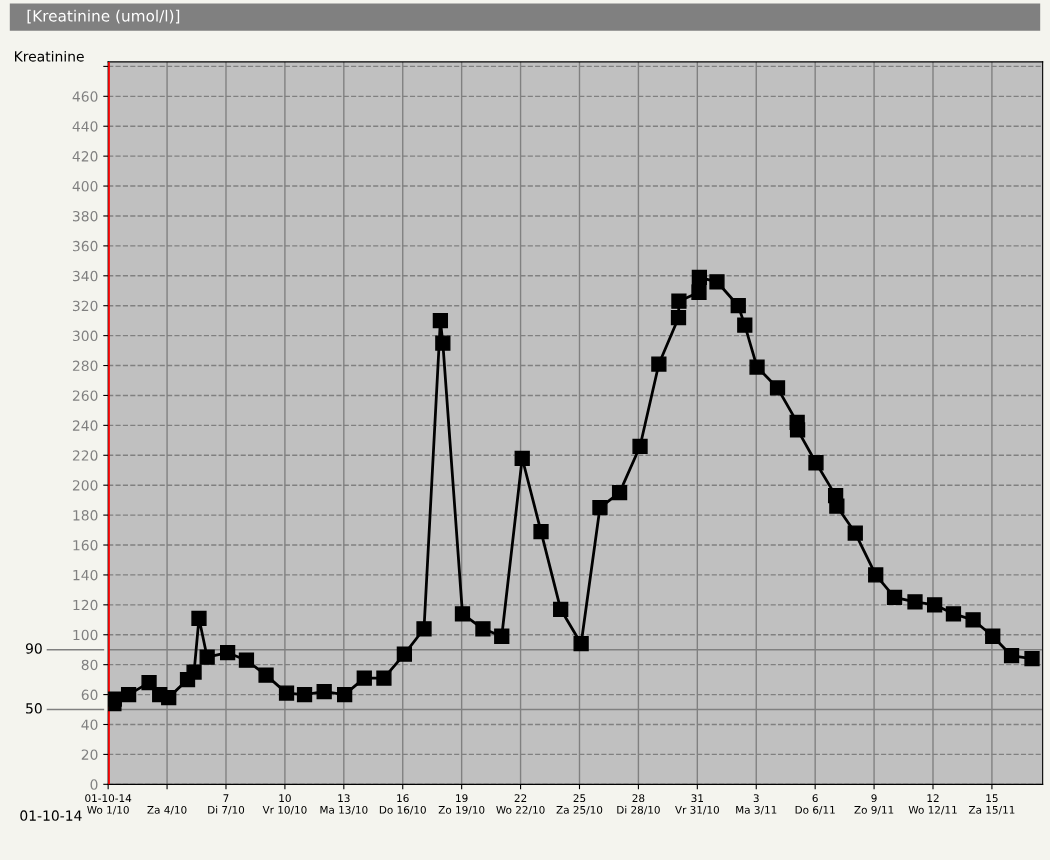 The height and width of the screenshot is (860, 1050). I want to click on y-tick-label: 260, so click(85, 395).